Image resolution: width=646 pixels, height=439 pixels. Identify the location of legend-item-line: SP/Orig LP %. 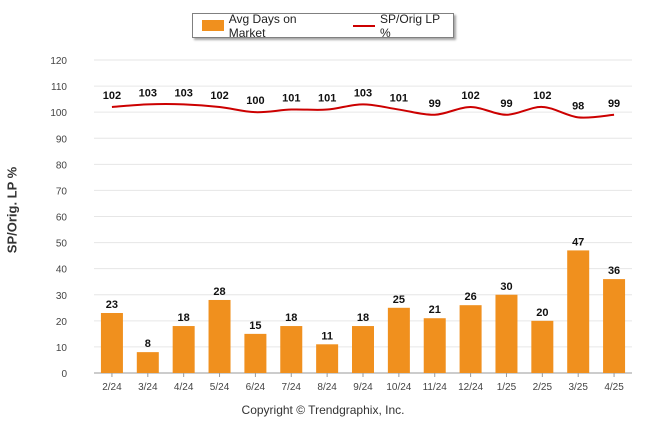
(403, 26).